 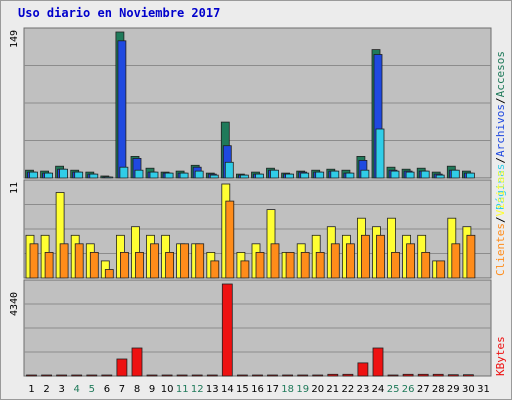 I want to click on day-label-8: 8, so click(x=137, y=389).